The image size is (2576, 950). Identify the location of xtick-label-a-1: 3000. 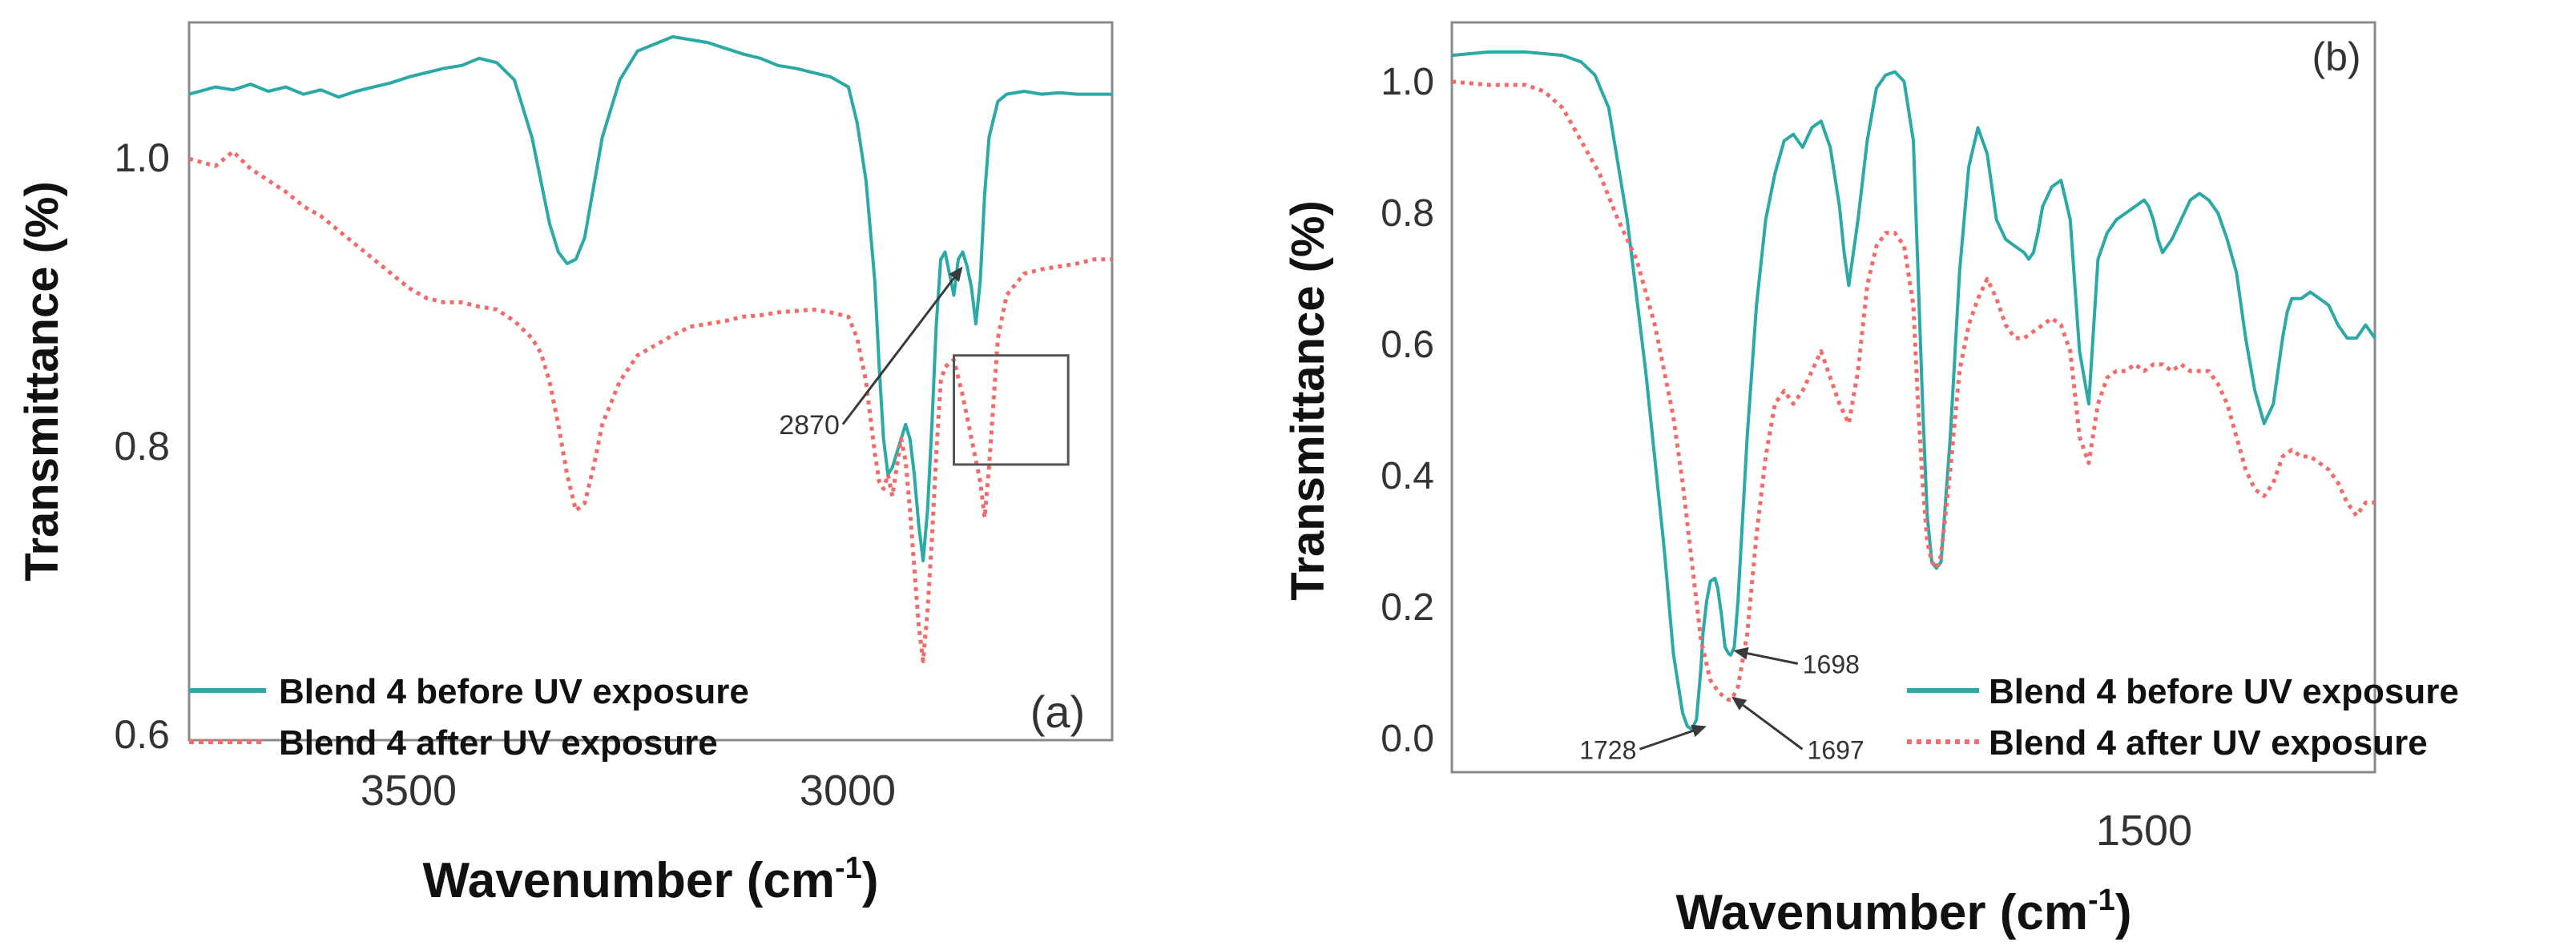
(848, 791).